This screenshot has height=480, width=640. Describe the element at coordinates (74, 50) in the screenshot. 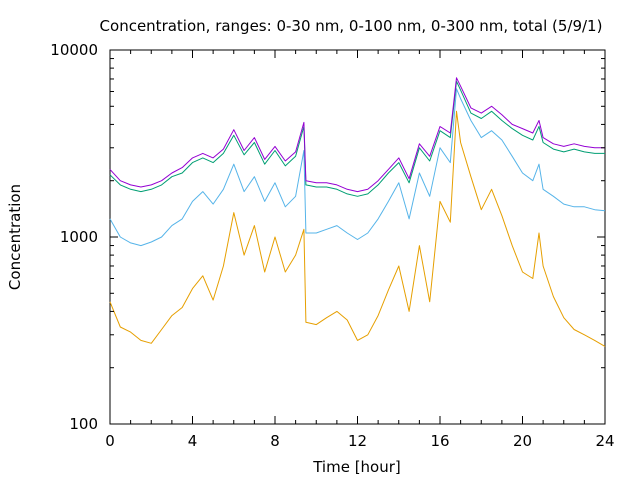

I see `y-tick-label: 10000` at that location.